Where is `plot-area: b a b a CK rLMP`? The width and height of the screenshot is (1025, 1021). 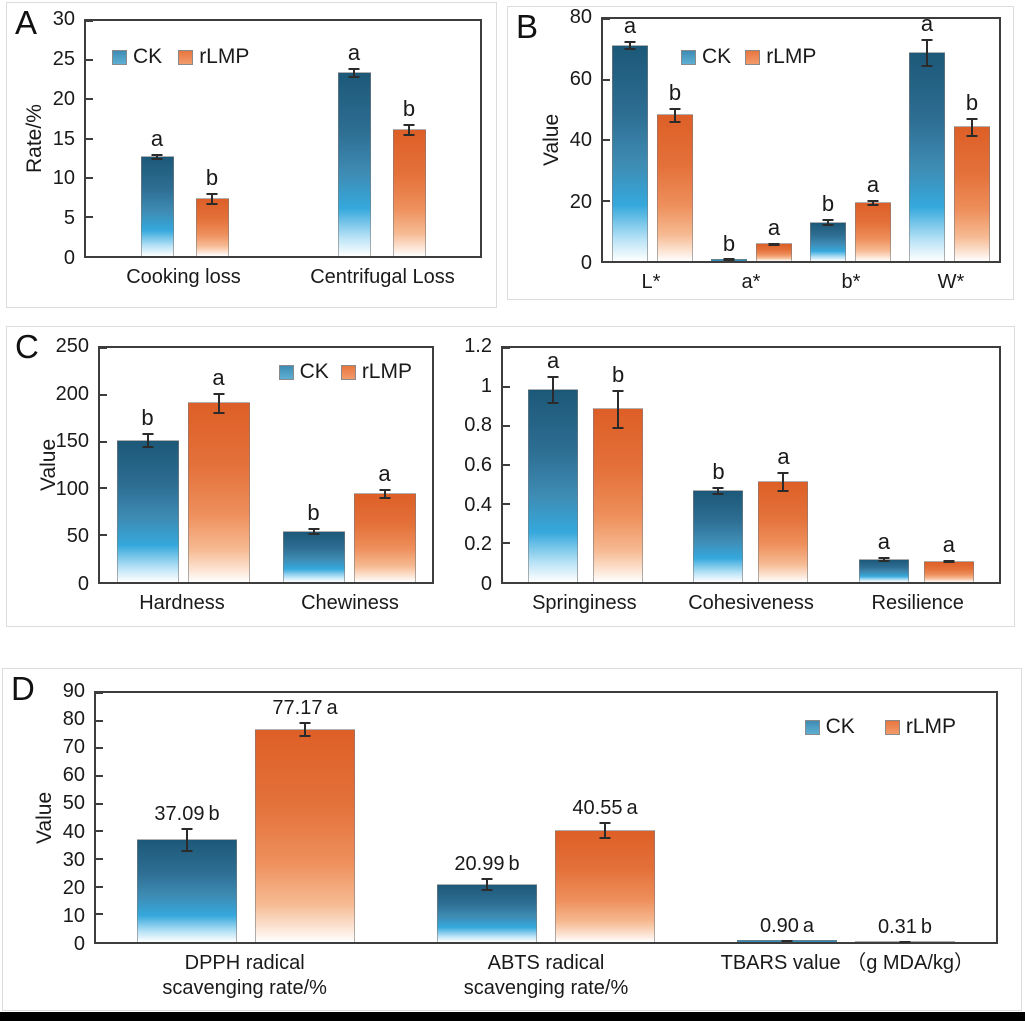 plot-area: b a b a CK rLMP is located at coordinates (266, 465).